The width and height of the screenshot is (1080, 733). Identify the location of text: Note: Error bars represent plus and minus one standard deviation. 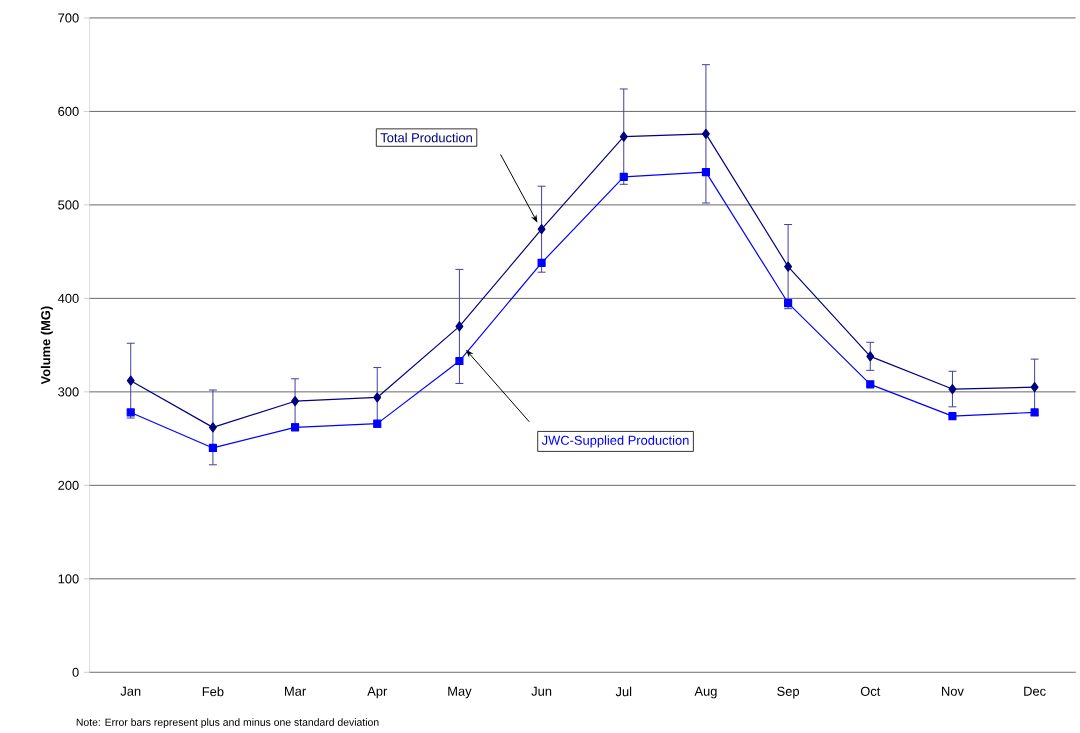
(227, 723).